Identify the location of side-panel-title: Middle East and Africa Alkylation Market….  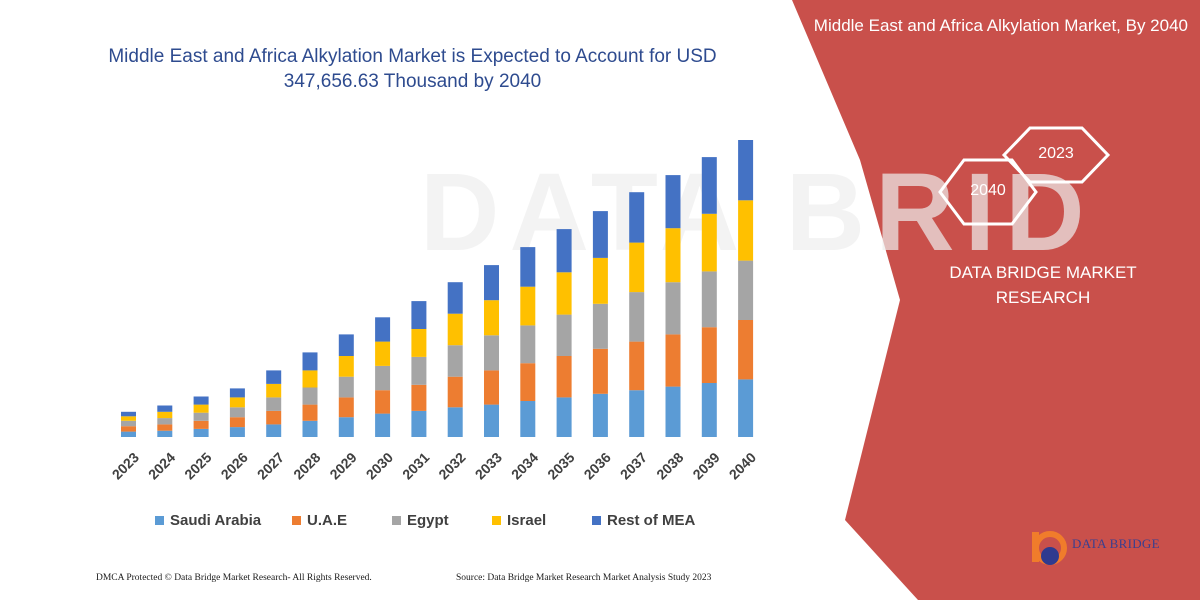
(1000, 25).